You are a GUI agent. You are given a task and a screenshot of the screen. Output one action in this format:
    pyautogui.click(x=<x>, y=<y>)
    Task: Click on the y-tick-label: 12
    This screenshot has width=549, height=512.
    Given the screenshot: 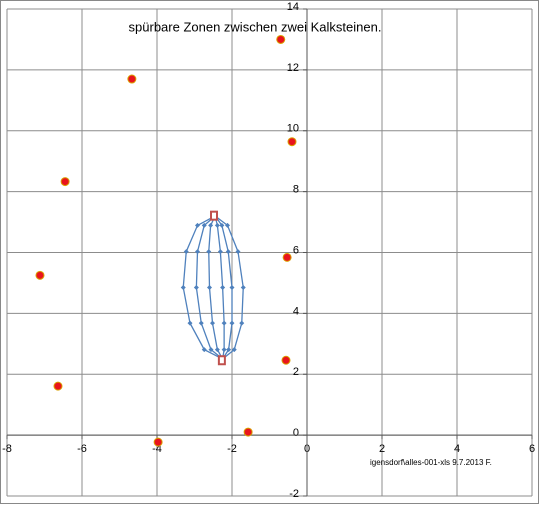 What is the action you would take?
    pyautogui.click(x=293, y=68)
    